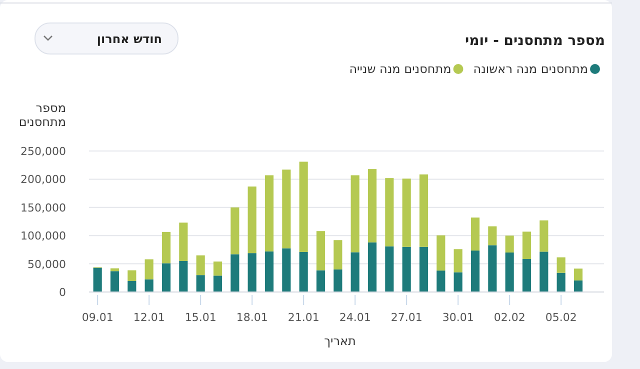 The width and height of the screenshot is (640, 369). I want to click on x-tick-label: 15.01, so click(200, 317).